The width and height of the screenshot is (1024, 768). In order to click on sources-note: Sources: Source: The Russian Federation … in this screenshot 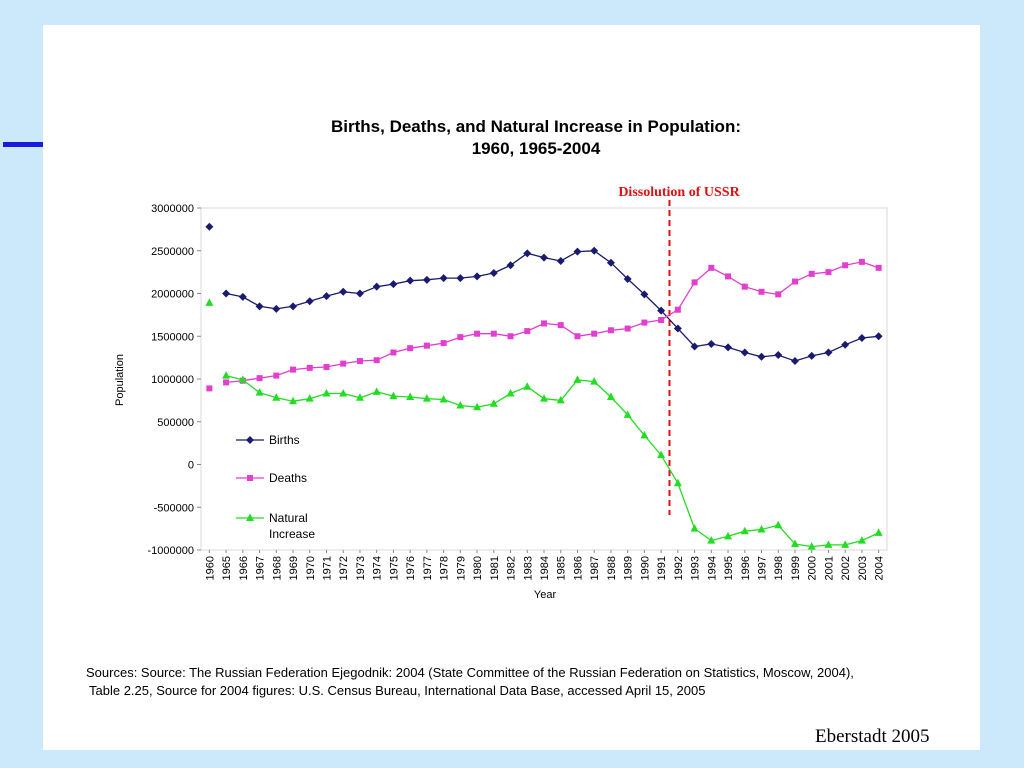, I will do `click(526, 682)`.